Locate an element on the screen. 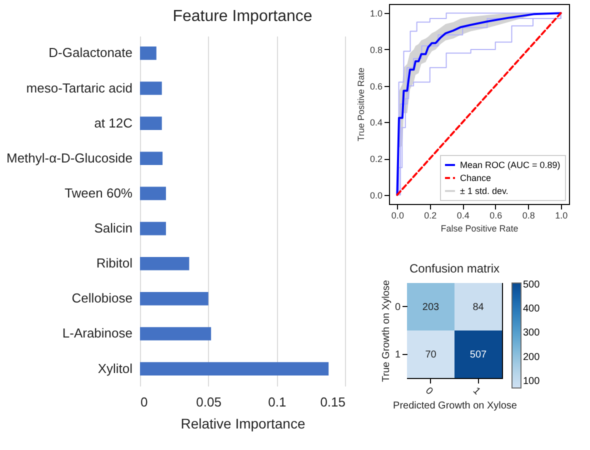  y-tick-label: 0.2 is located at coordinates (376, 159).